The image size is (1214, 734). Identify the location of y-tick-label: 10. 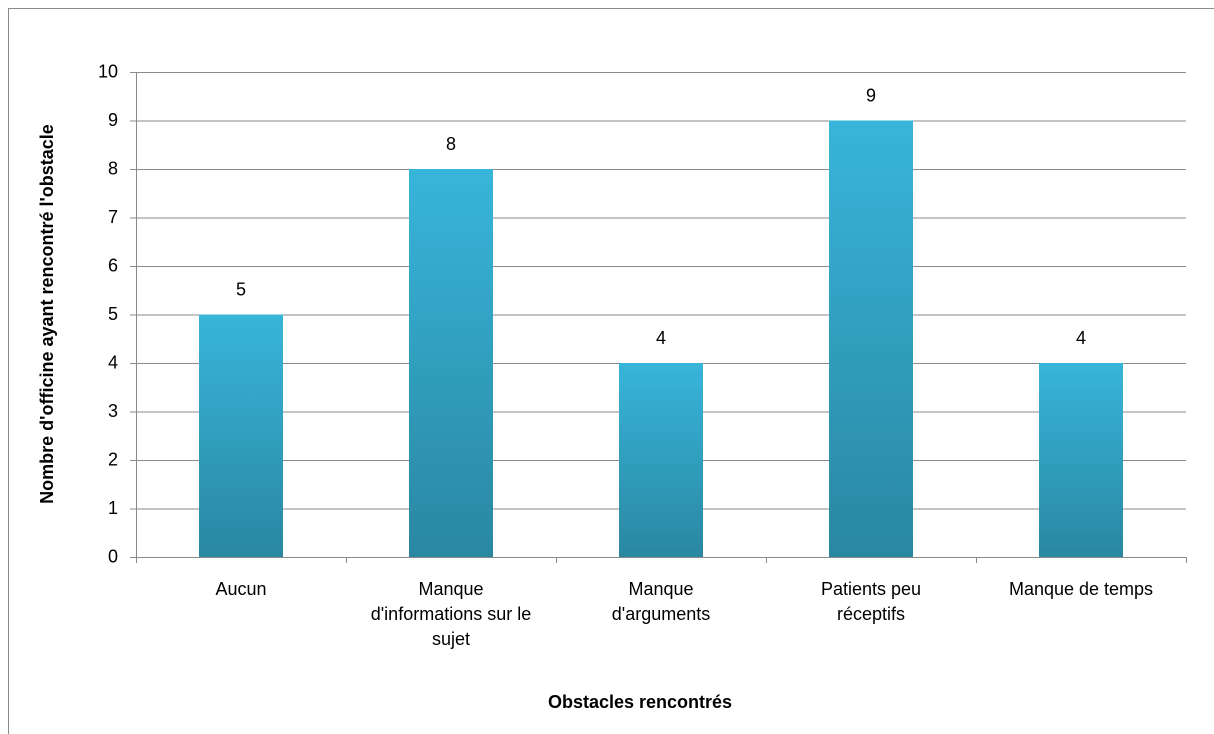
(108, 71).